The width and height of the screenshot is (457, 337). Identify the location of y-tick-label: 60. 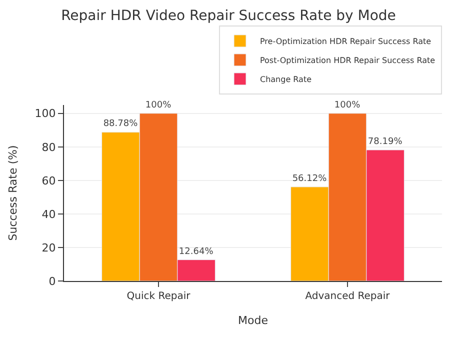
(49, 181).